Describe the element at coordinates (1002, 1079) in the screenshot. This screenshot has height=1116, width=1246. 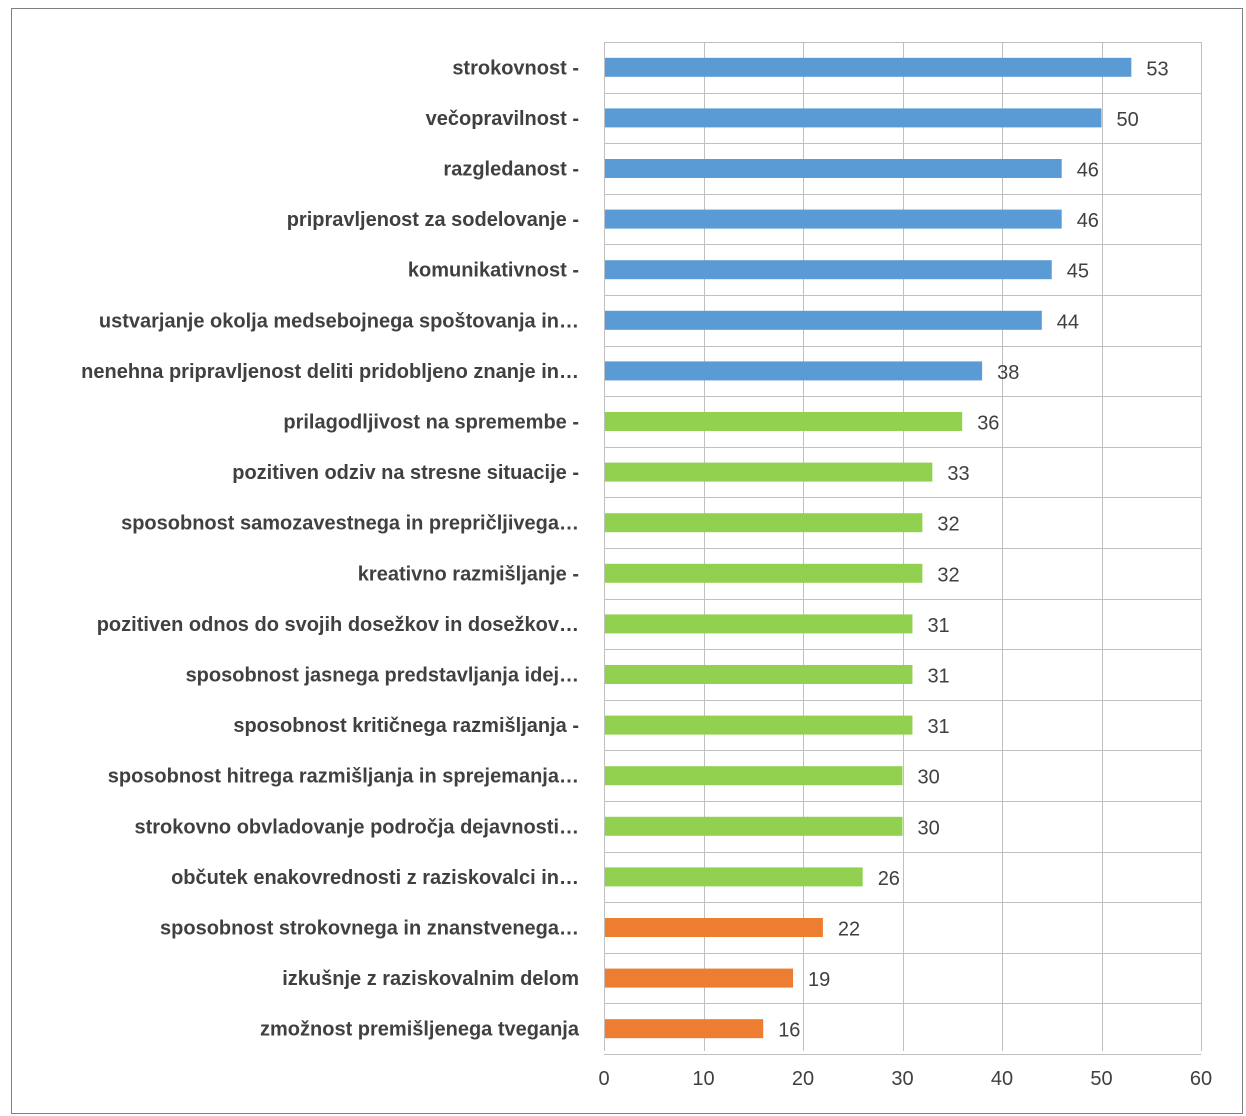
I see `x-tick-label: 40` at that location.